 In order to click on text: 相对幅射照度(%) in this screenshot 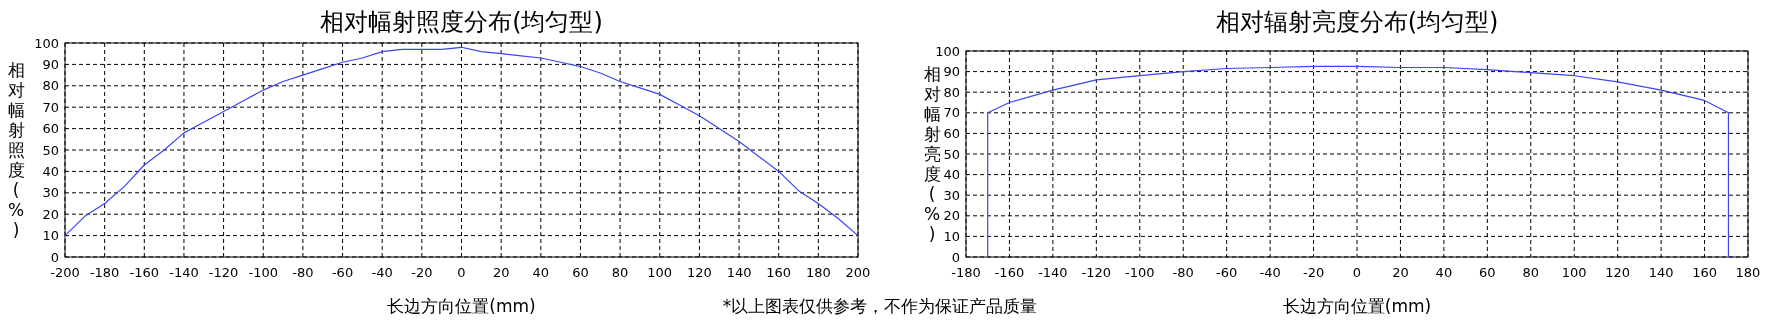, I will do `click(16, 150)`.